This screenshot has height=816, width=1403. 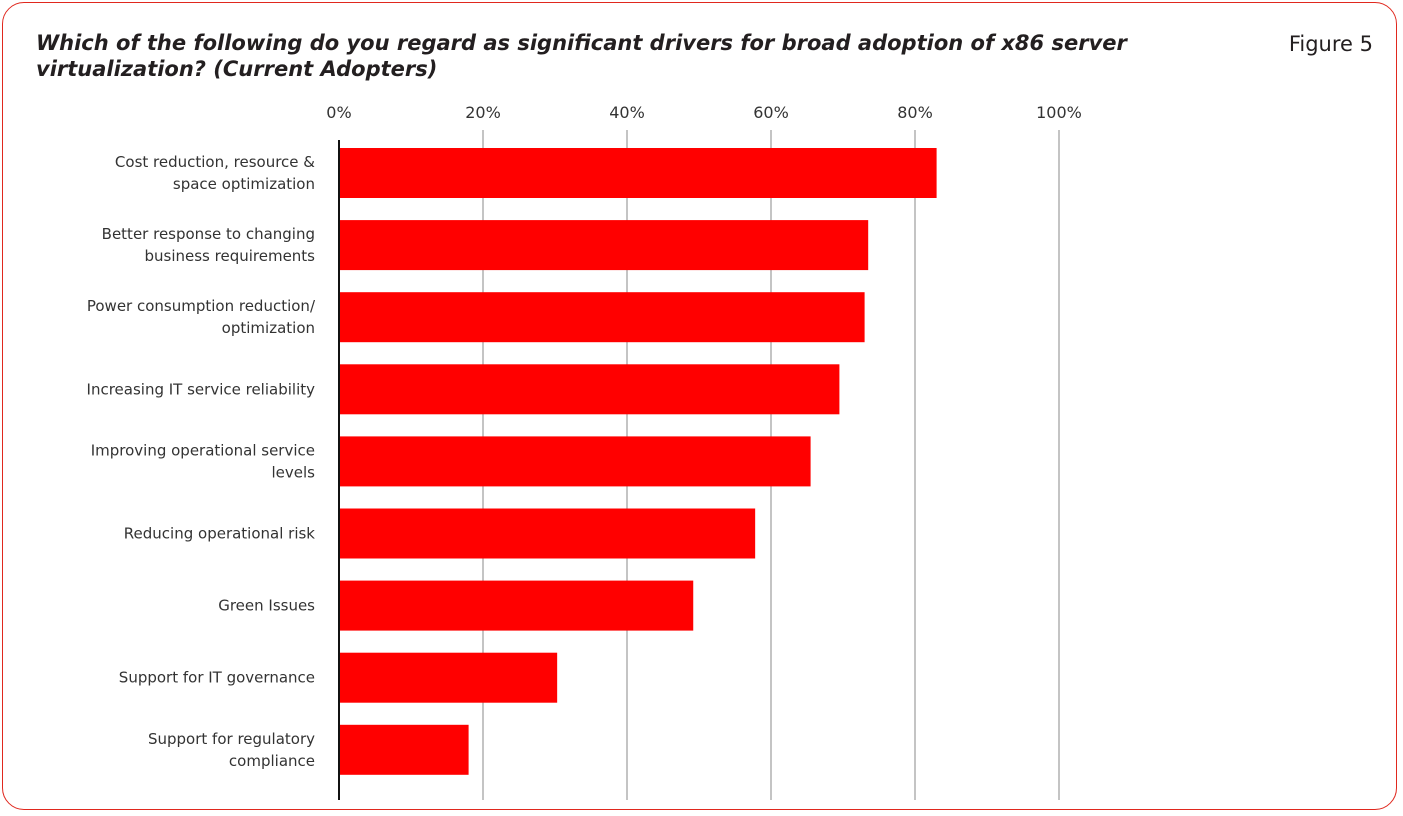 I want to click on category-label: Support for regulatory, so click(x=231, y=739).